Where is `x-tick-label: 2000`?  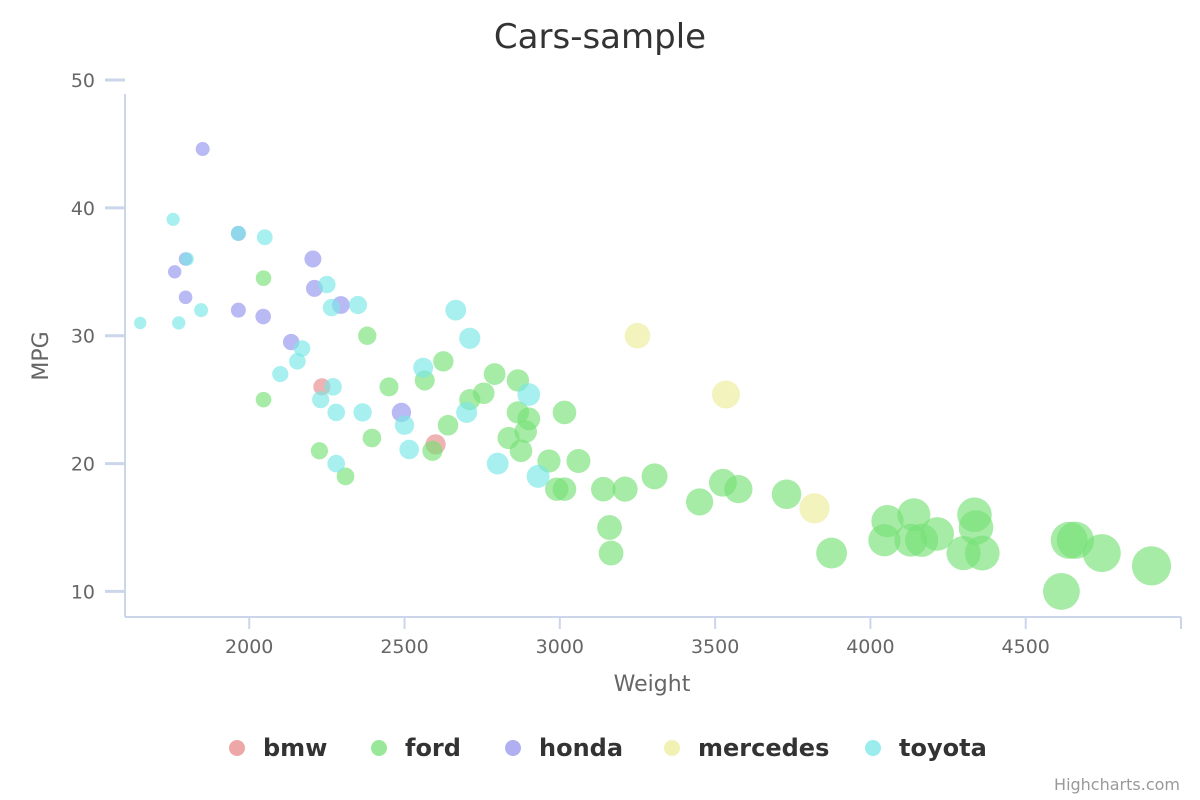 x-tick-label: 2000 is located at coordinates (249, 647).